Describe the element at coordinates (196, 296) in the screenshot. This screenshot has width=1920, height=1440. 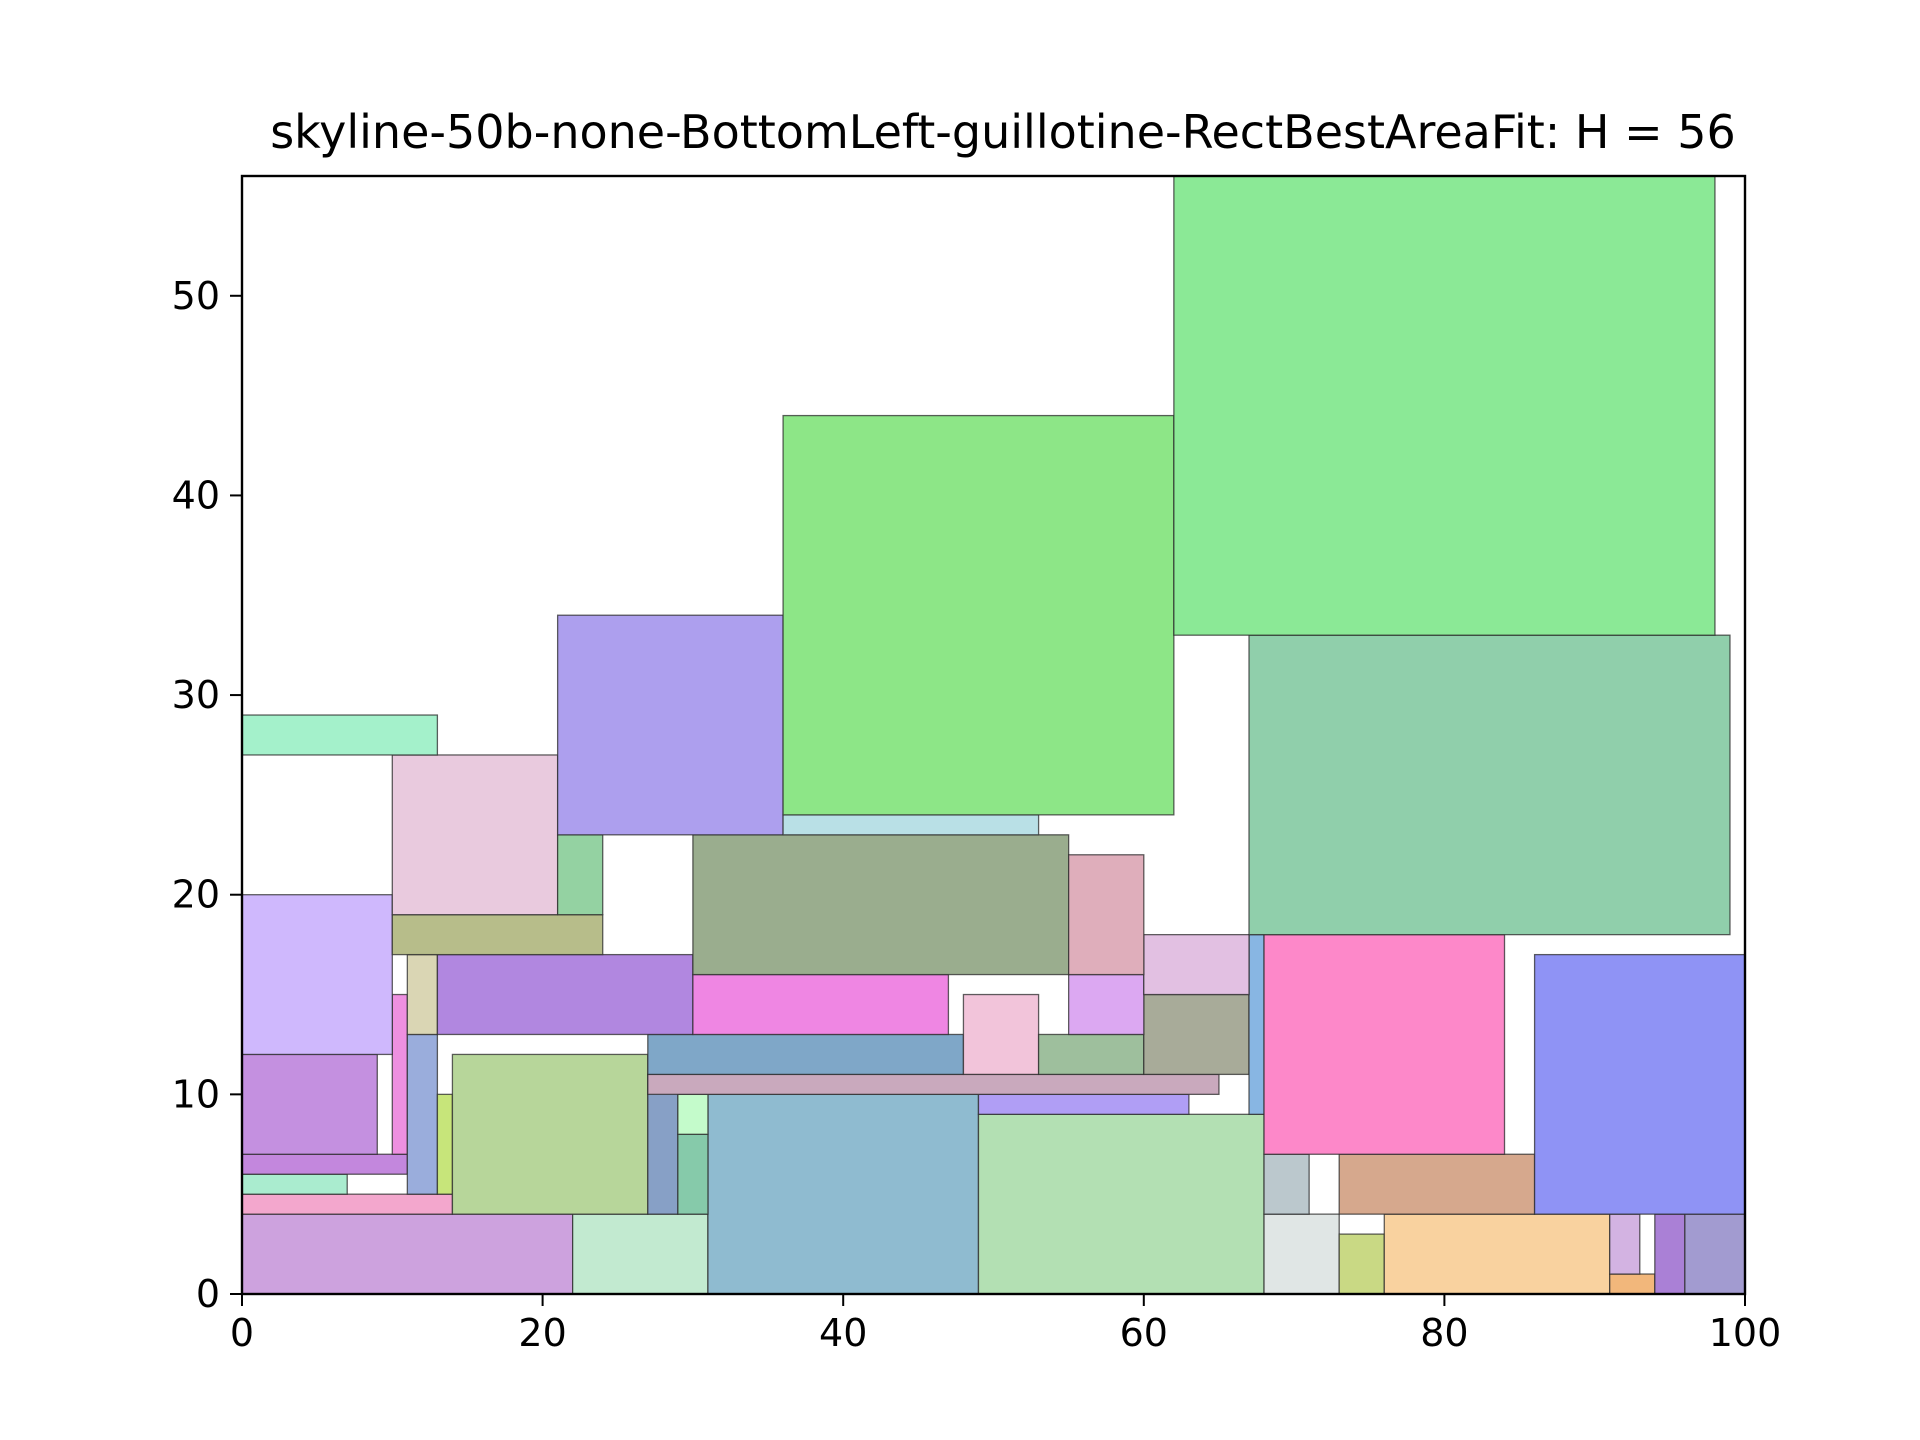
I see `y-tick-label-5: 50` at that location.